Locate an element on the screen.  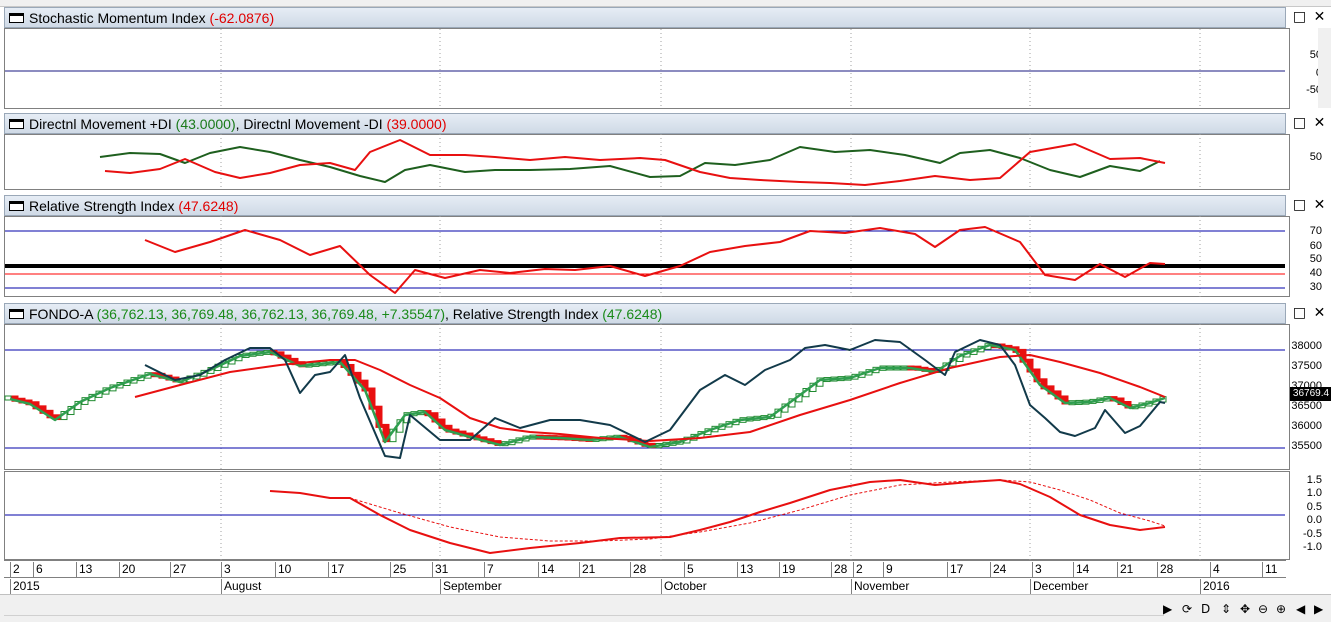
top-strip is located at coordinates (665, 3).